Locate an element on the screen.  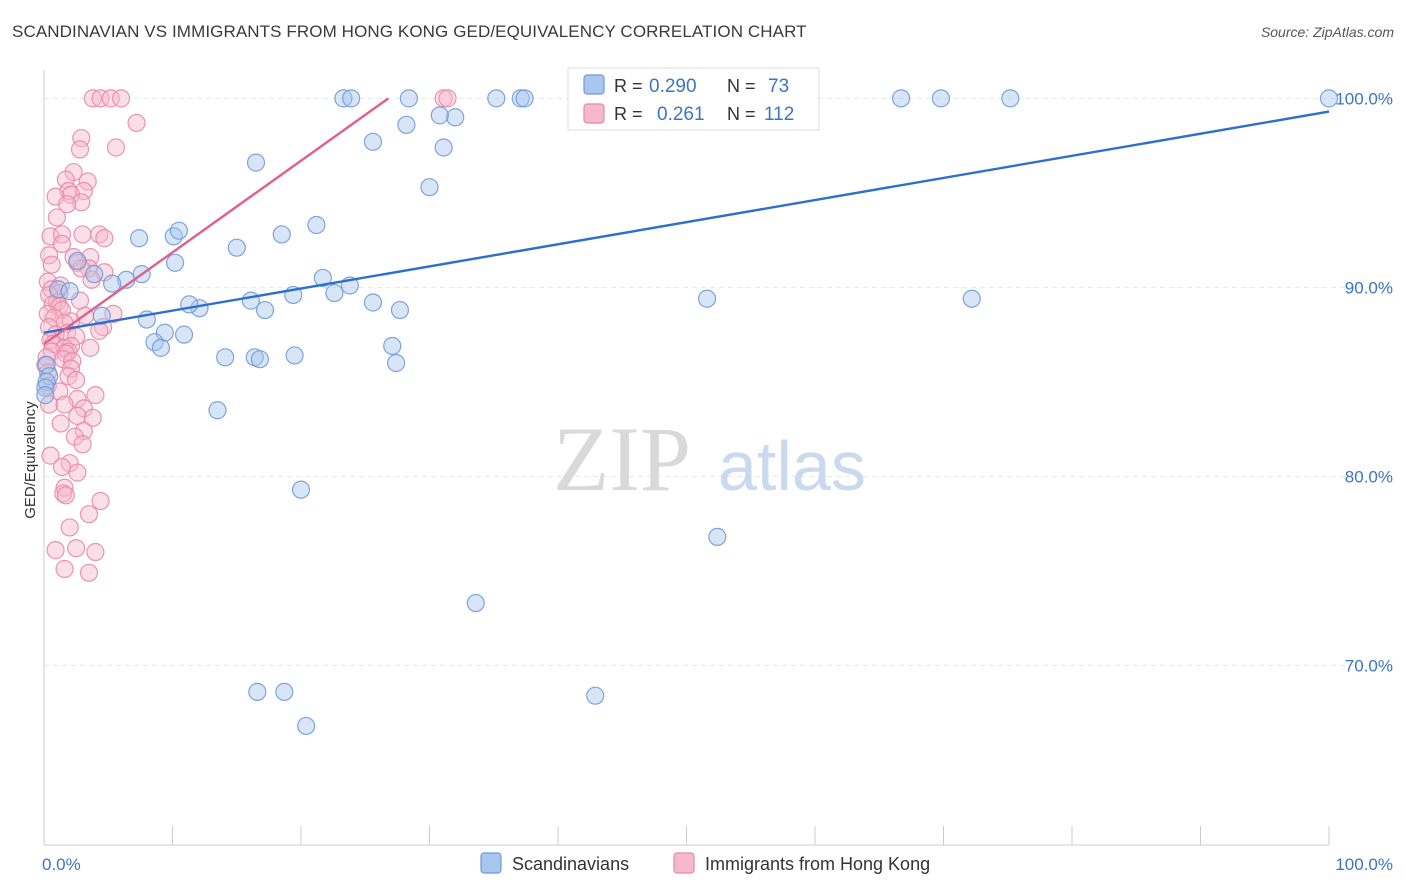
correlation-legend: R = 0.290 N = 73 R = 0.261 N = 112 is located at coordinates (693, 99).